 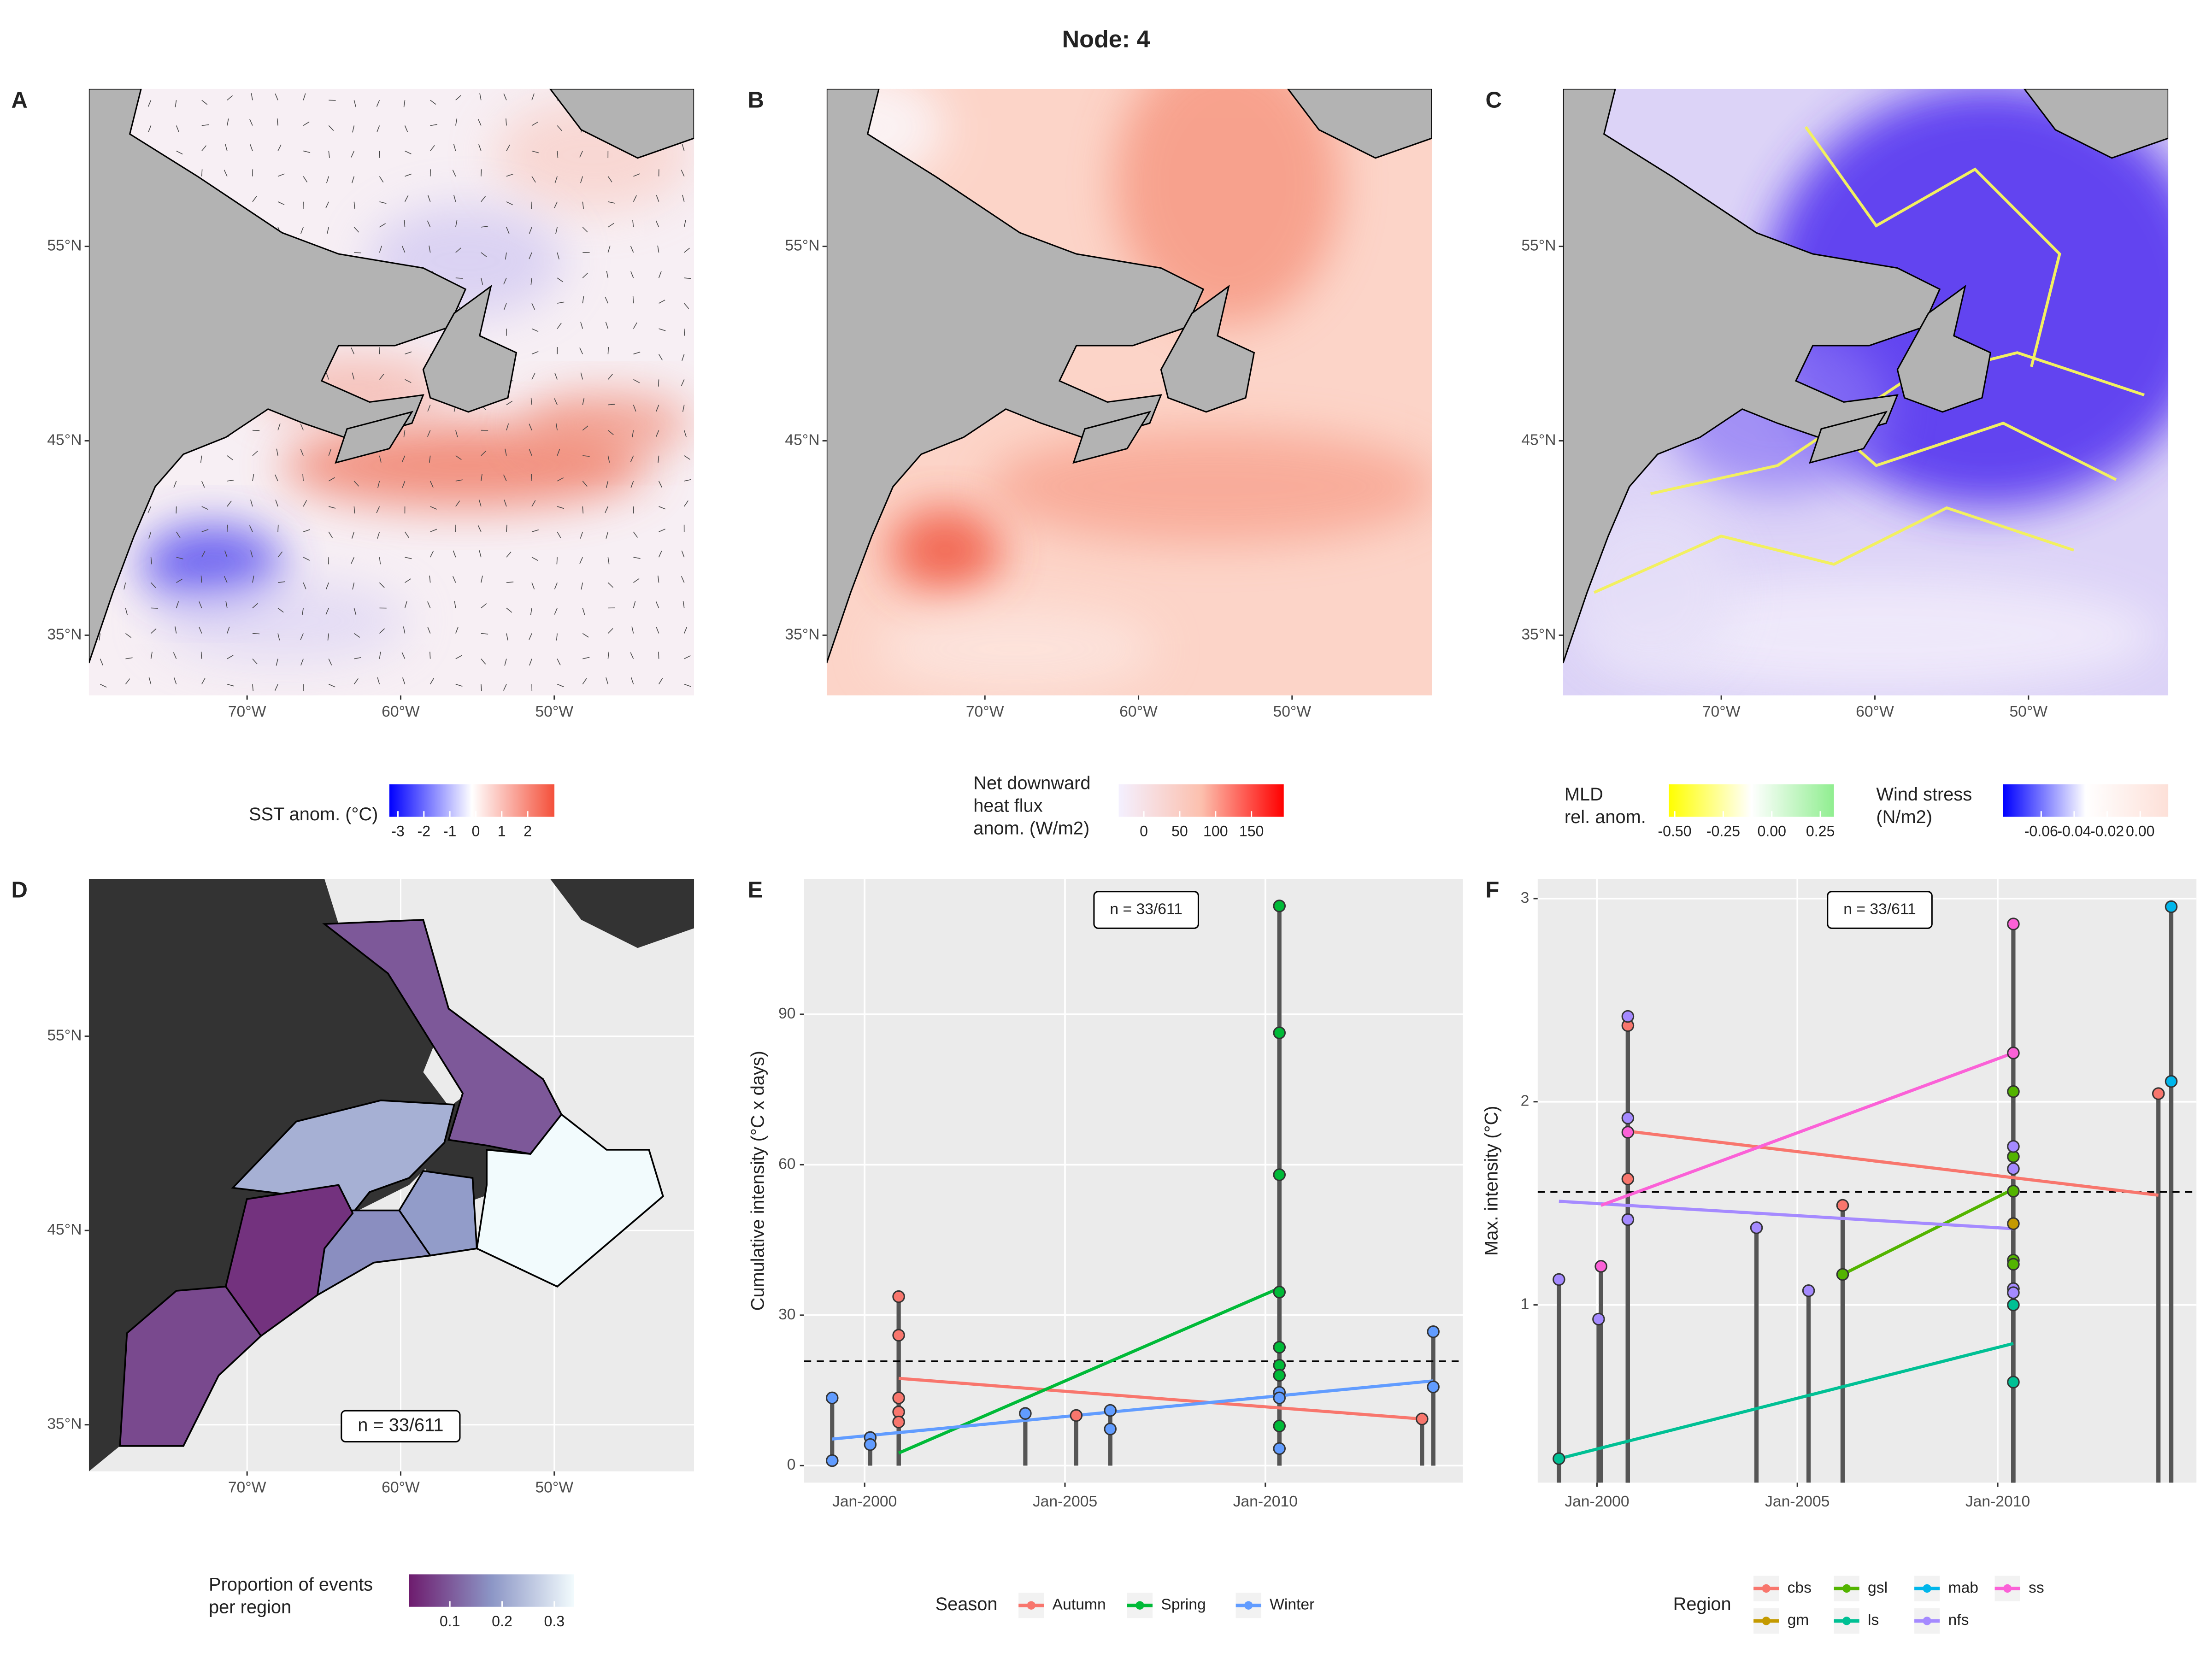 I want to click on panel-label: E, so click(x=755, y=890).